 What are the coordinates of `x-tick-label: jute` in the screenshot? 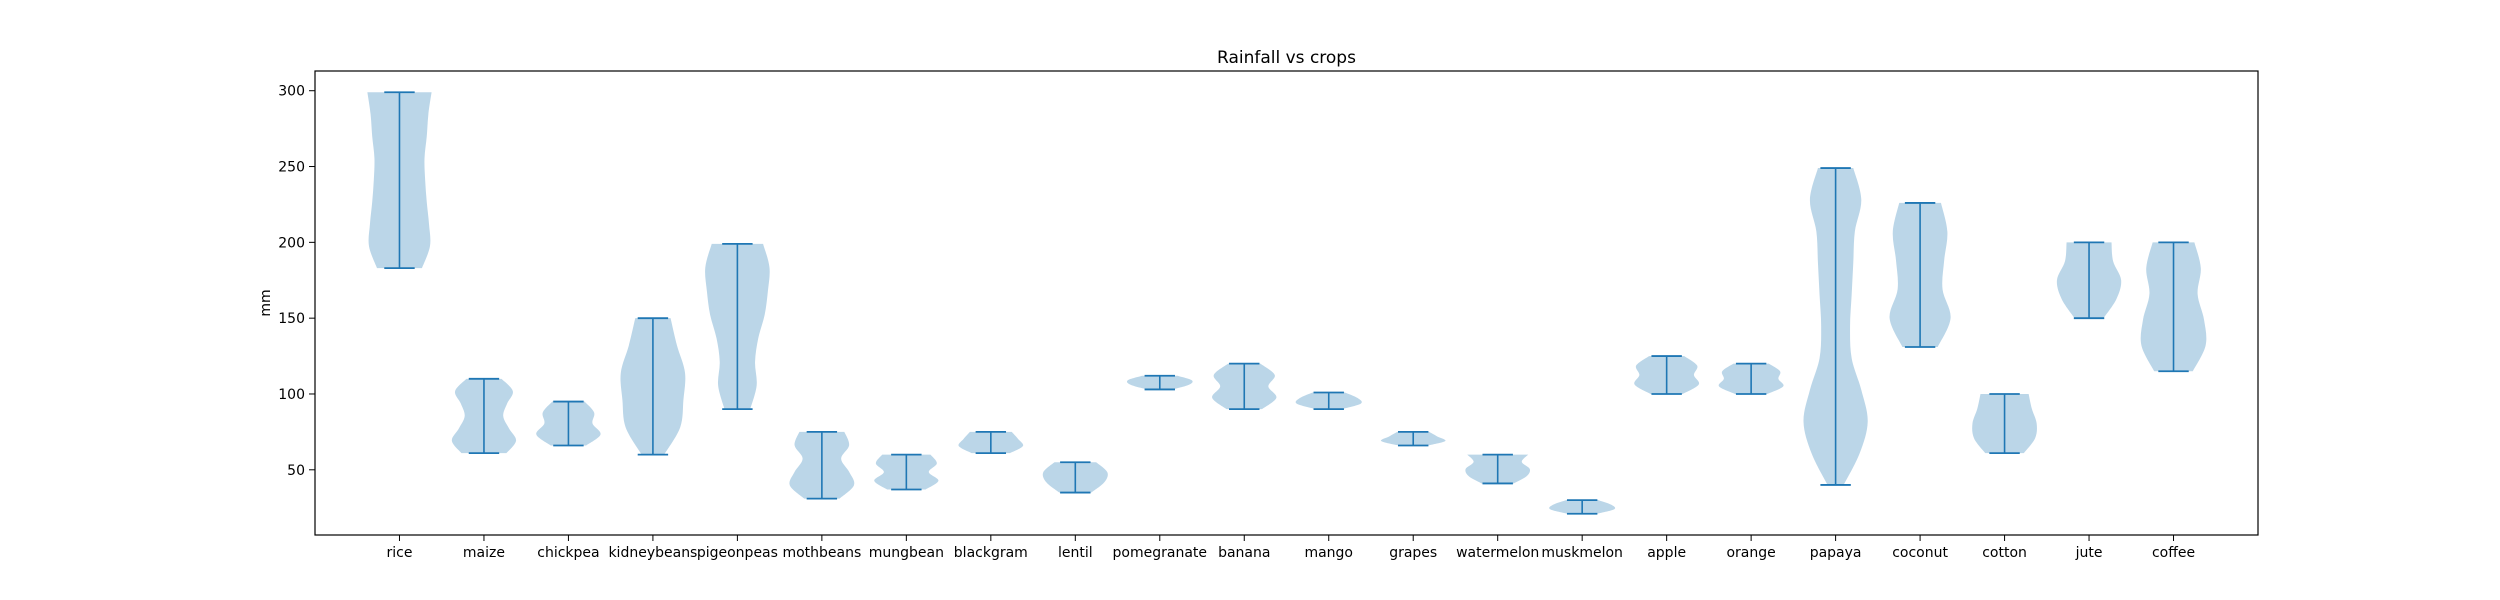 It's located at (2089, 553).